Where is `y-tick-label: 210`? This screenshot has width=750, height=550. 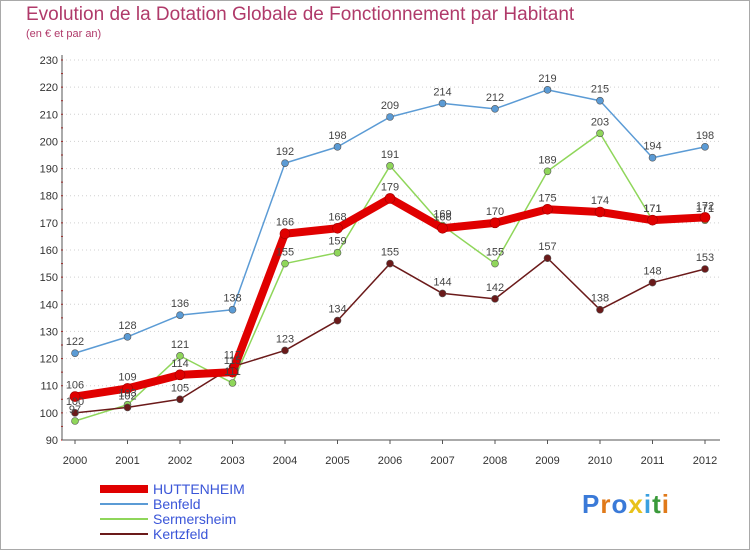
y-tick-label: 210 is located at coordinates (49, 115).